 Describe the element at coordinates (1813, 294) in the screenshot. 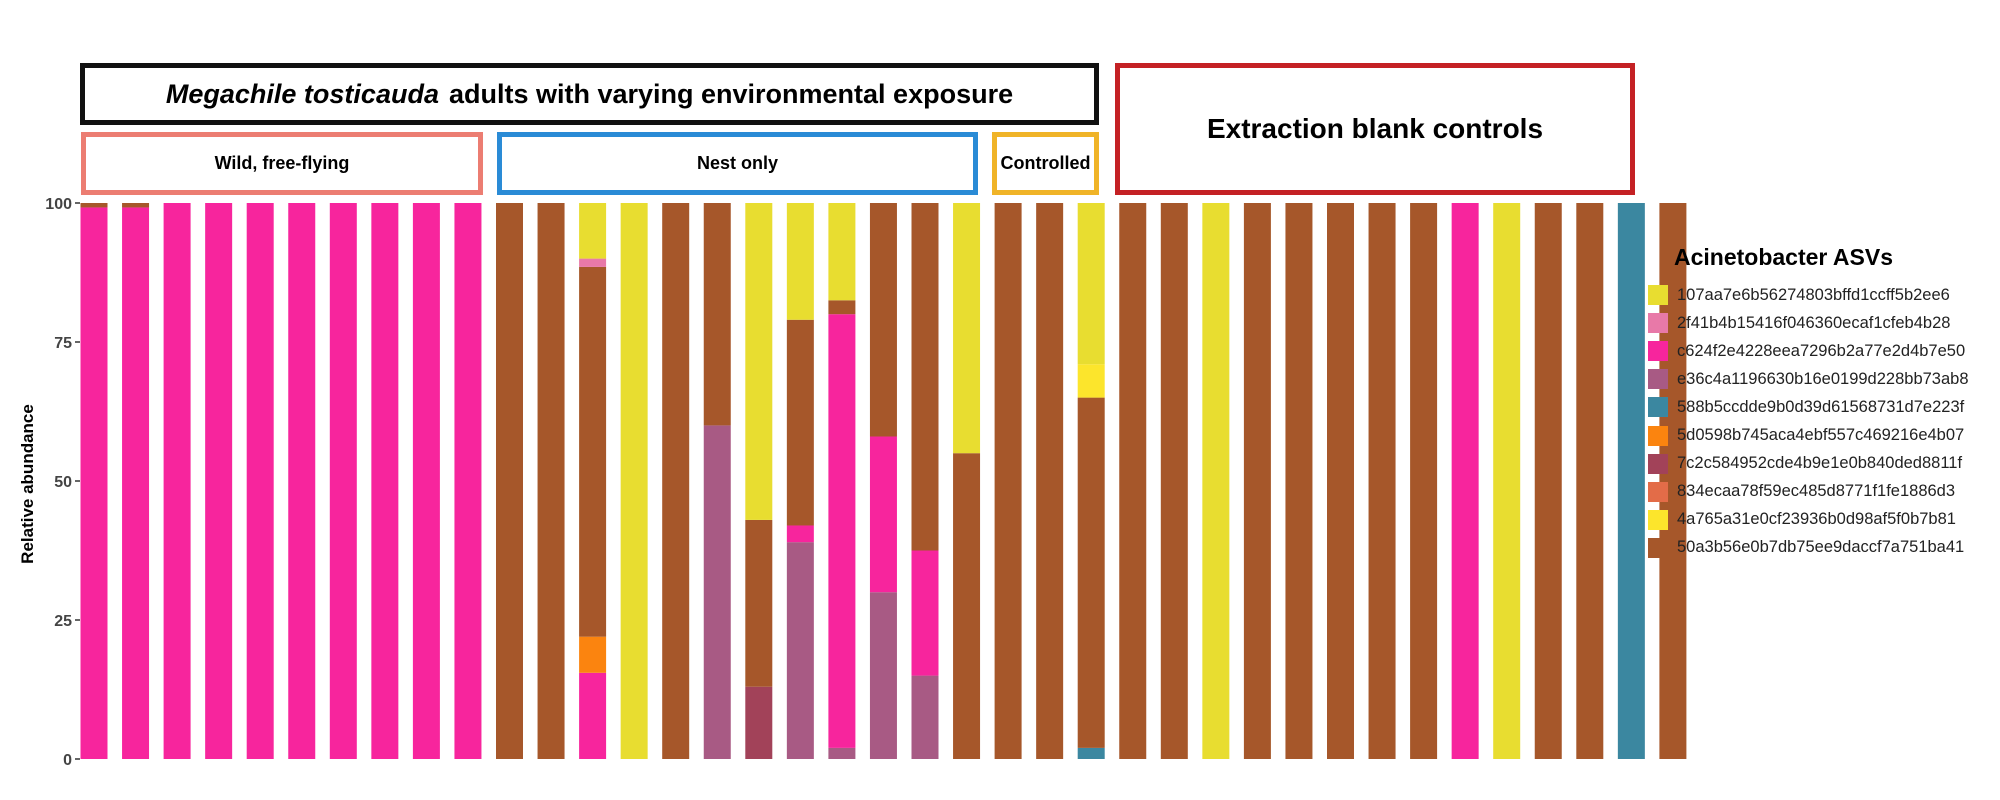

I see `legend-label: 107aa7e6b56274803bffd1ccff5b2ee6` at that location.